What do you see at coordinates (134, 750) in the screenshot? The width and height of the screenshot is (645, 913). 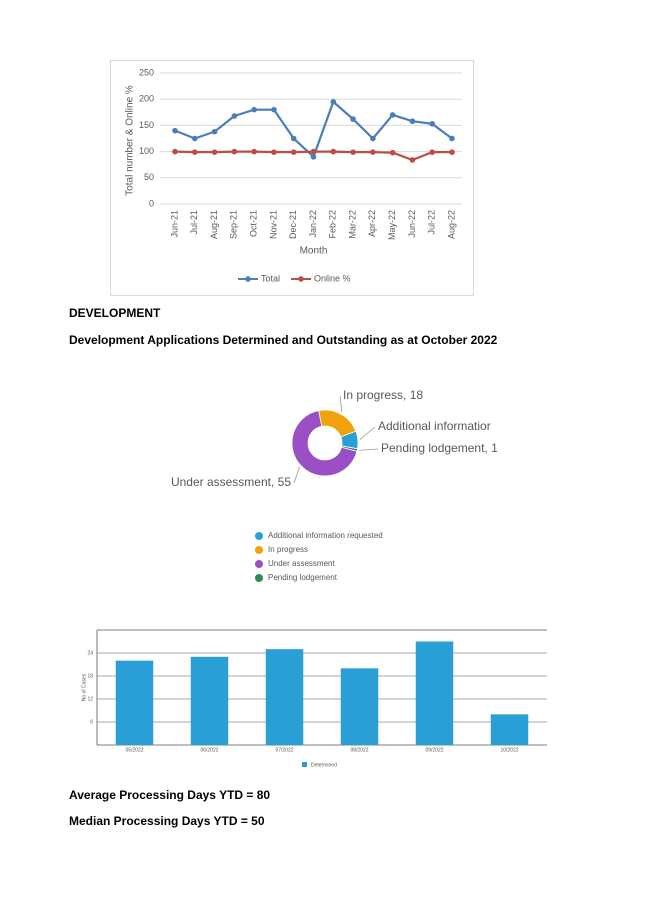 I see `x-tick-label: 05/2022` at bounding box center [134, 750].